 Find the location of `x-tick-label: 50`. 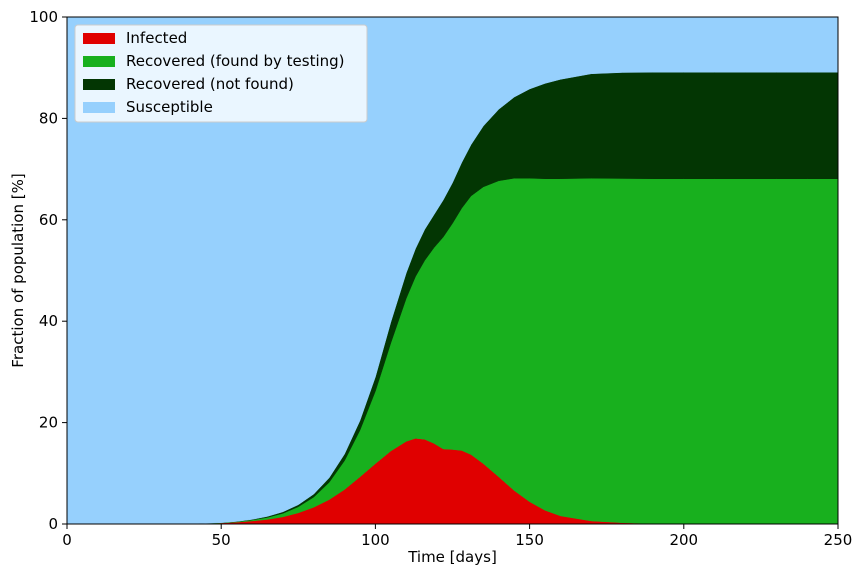

x-tick-label: 50 is located at coordinates (221, 540).